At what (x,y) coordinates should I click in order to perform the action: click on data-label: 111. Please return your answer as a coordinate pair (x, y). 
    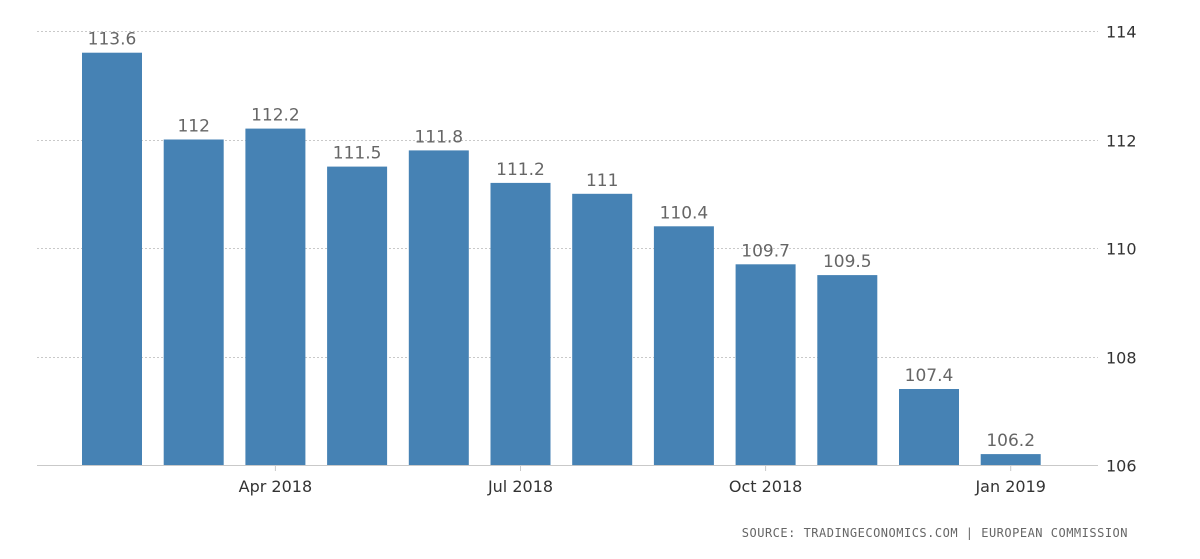
    Looking at the image, I should click on (602, 181).